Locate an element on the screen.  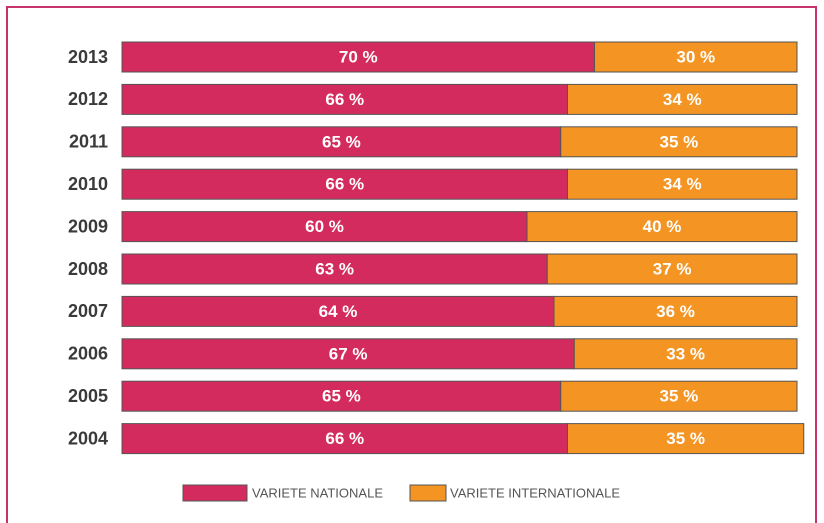
data-label: 60 % is located at coordinates (324, 226).